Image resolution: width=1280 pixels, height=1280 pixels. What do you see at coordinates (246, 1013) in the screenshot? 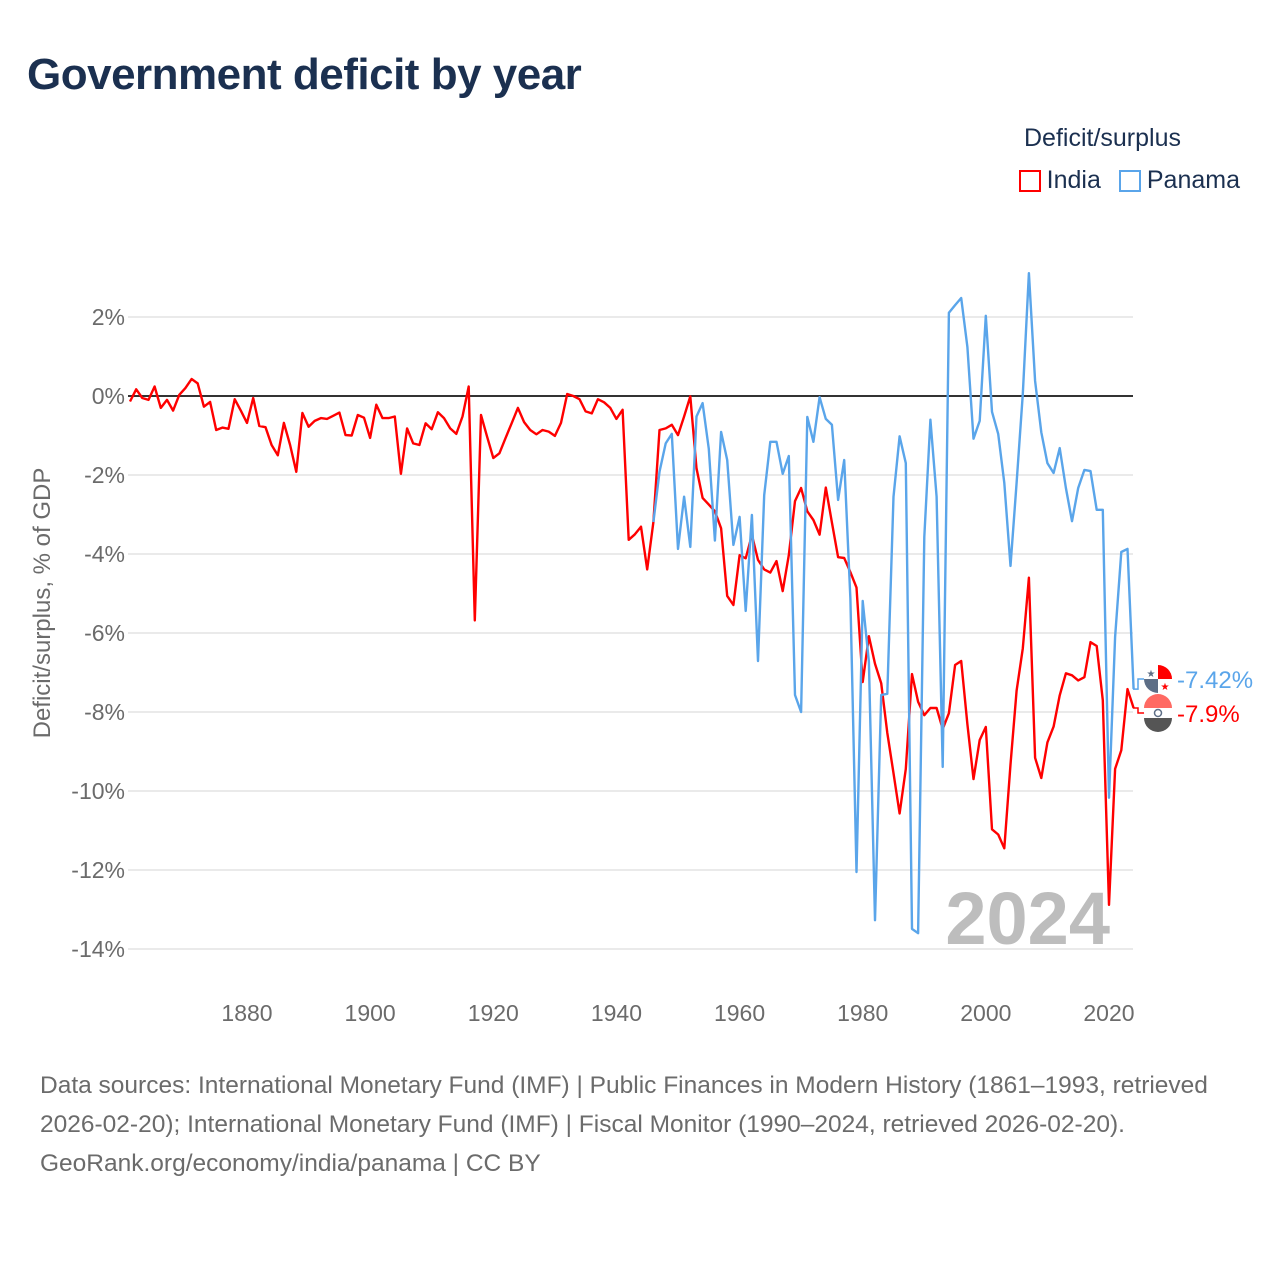
I see `x-tick-label: 1880` at bounding box center [246, 1013].